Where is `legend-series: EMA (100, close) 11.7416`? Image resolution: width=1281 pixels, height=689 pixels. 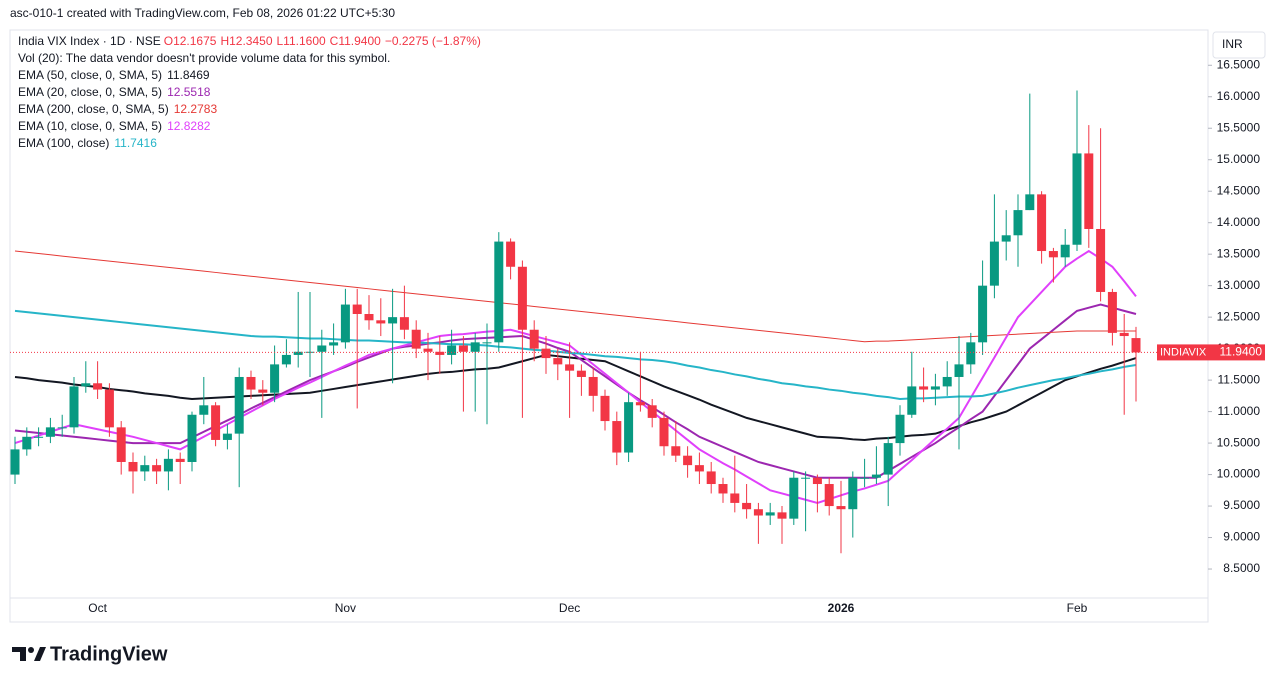 legend-series: EMA (100, close) 11.7416 is located at coordinates (87, 143).